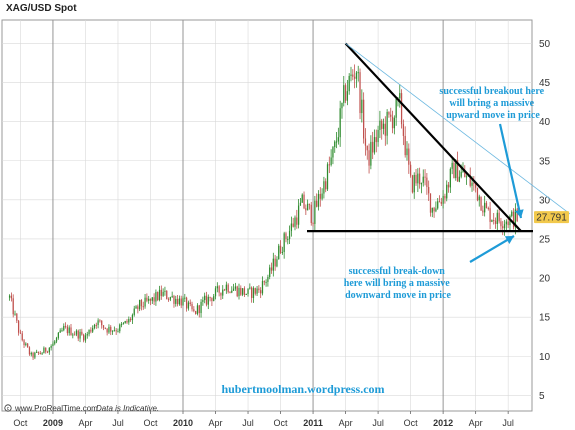  I want to click on breakdown-arrow, so click(492, 249).